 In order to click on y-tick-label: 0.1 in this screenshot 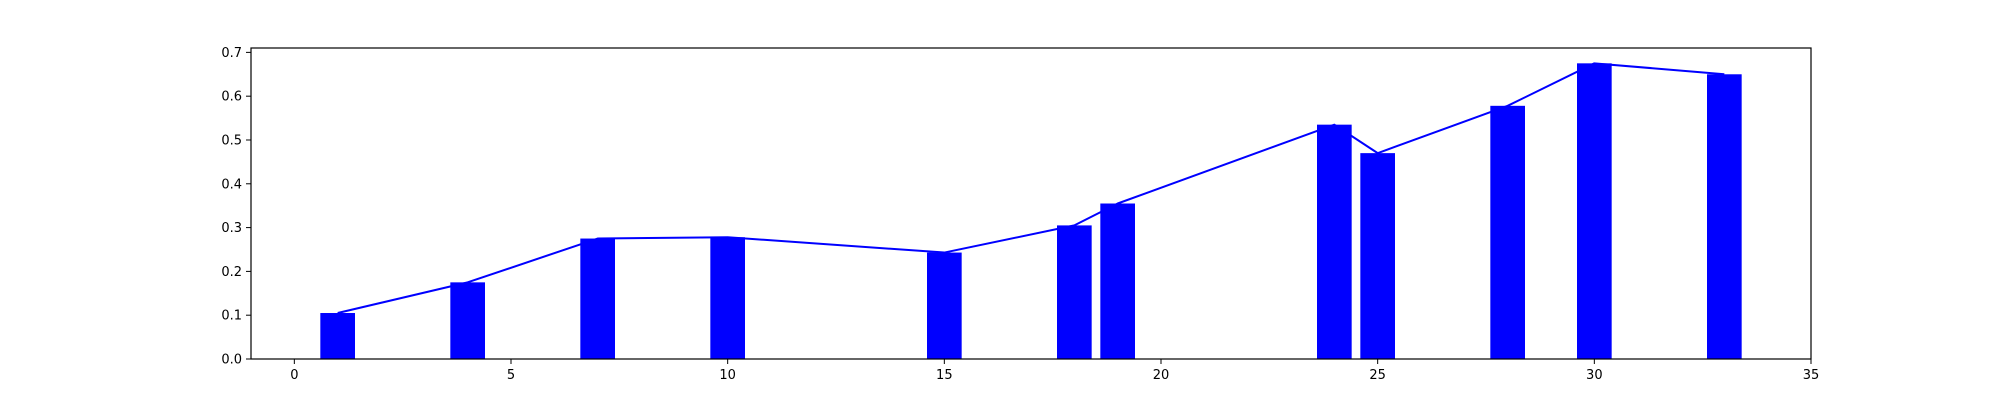, I will do `click(231, 316)`.